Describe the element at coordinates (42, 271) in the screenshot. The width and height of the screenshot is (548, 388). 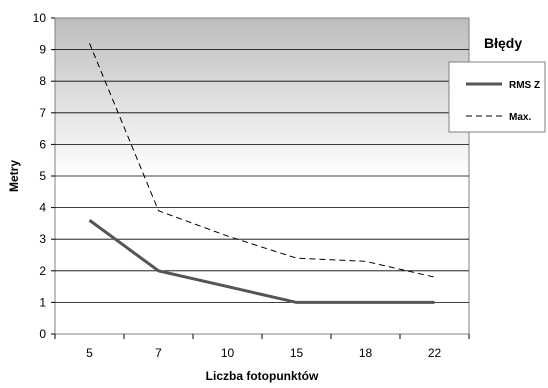
I see `y-tick-label: 2` at that location.